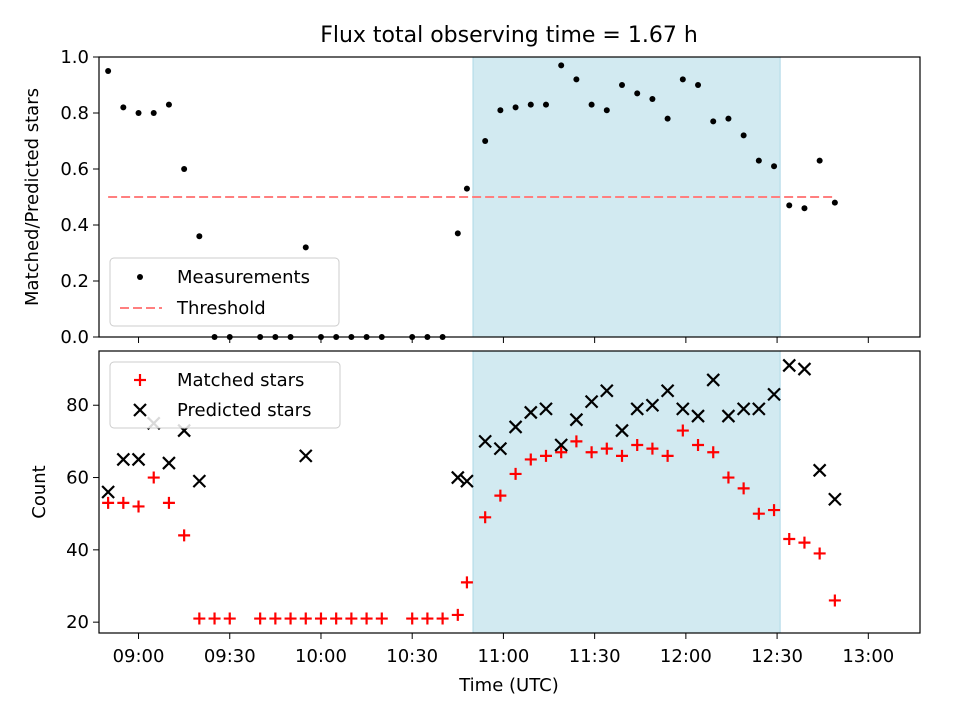  I want to click on bottom-legend: Matched stars Predicted stars, so click(225, 395).